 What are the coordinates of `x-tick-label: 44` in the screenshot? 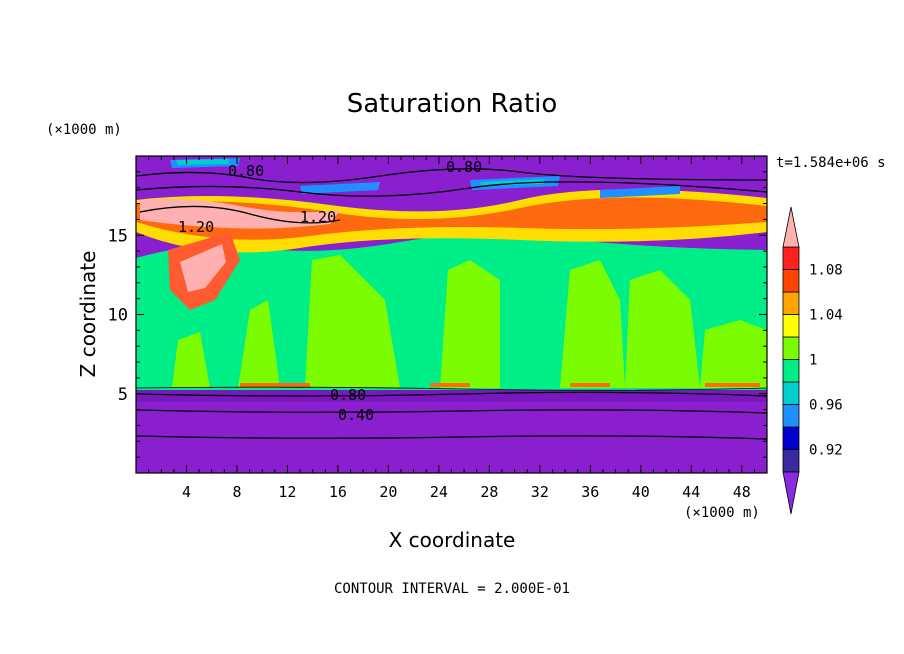 It's located at (691, 492).